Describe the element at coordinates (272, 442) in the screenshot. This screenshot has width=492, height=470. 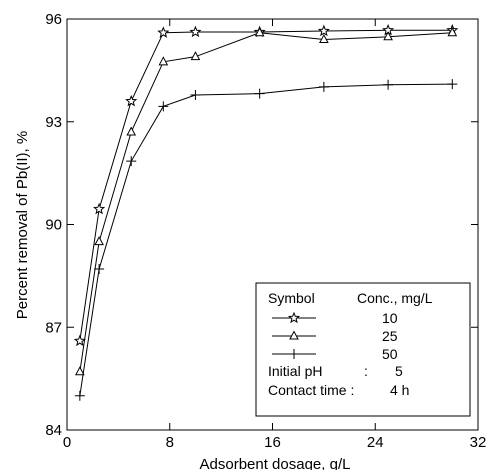
I see `x-tick-label: 16` at that location.